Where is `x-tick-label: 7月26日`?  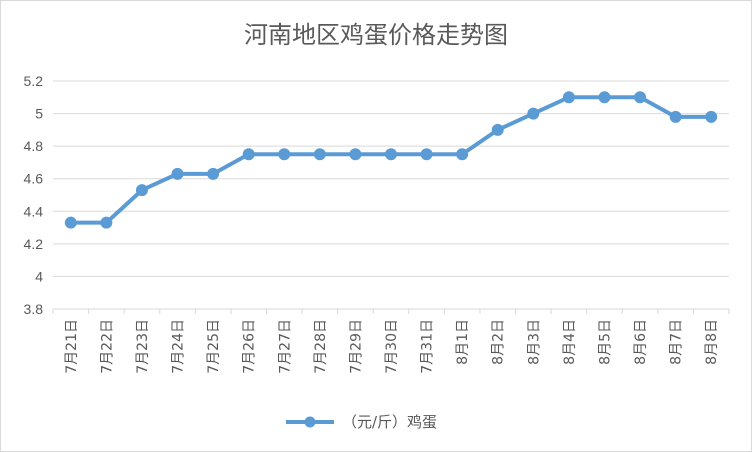
x-tick-label: 7月26日 is located at coordinates (250, 346).